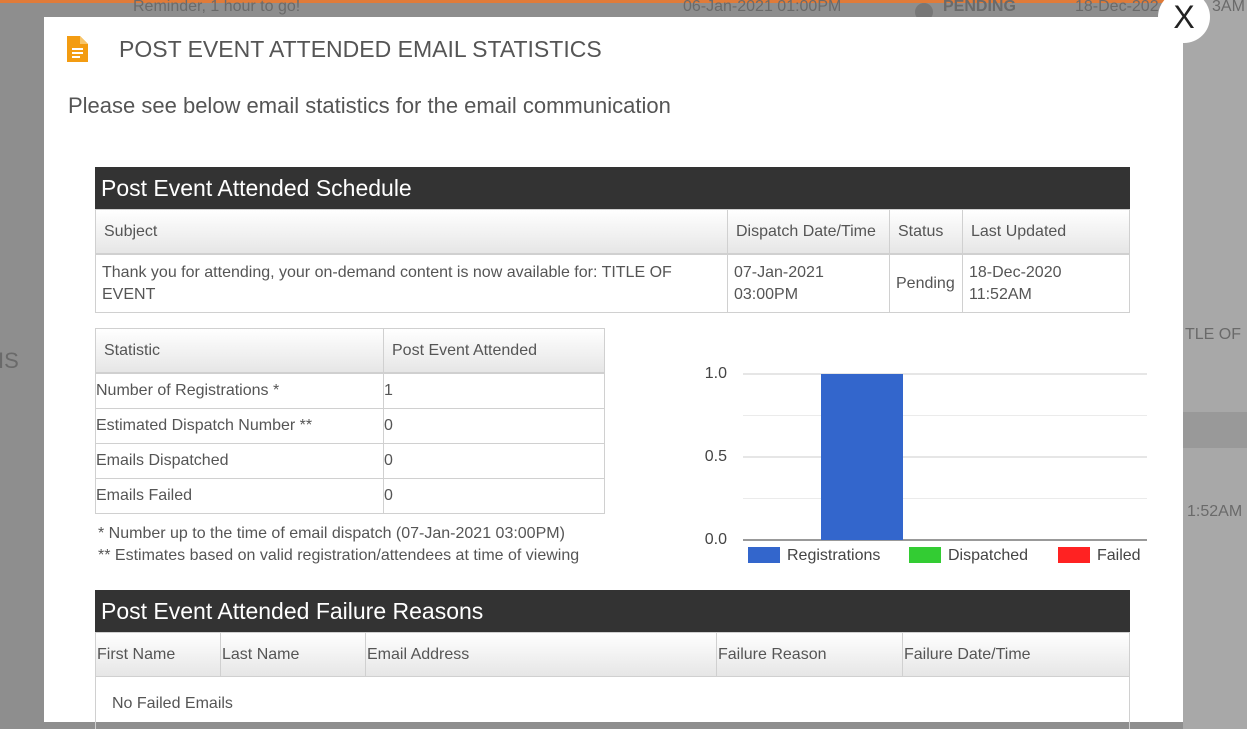 This screenshot has height=729, width=1247. Describe the element at coordinates (158, 654) in the screenshot. I see `table-header-cell: First Name` at that location.